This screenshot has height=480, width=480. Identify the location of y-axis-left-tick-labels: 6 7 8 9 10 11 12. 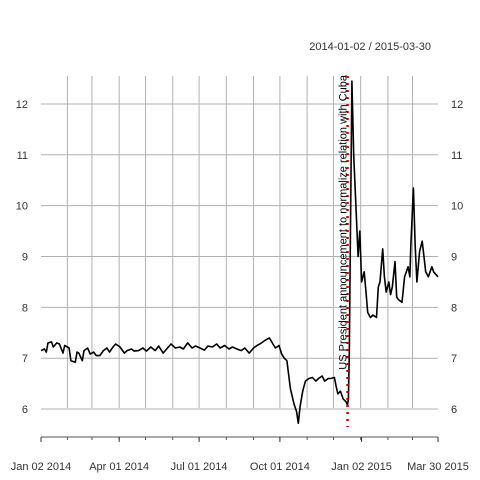
(22, 257).